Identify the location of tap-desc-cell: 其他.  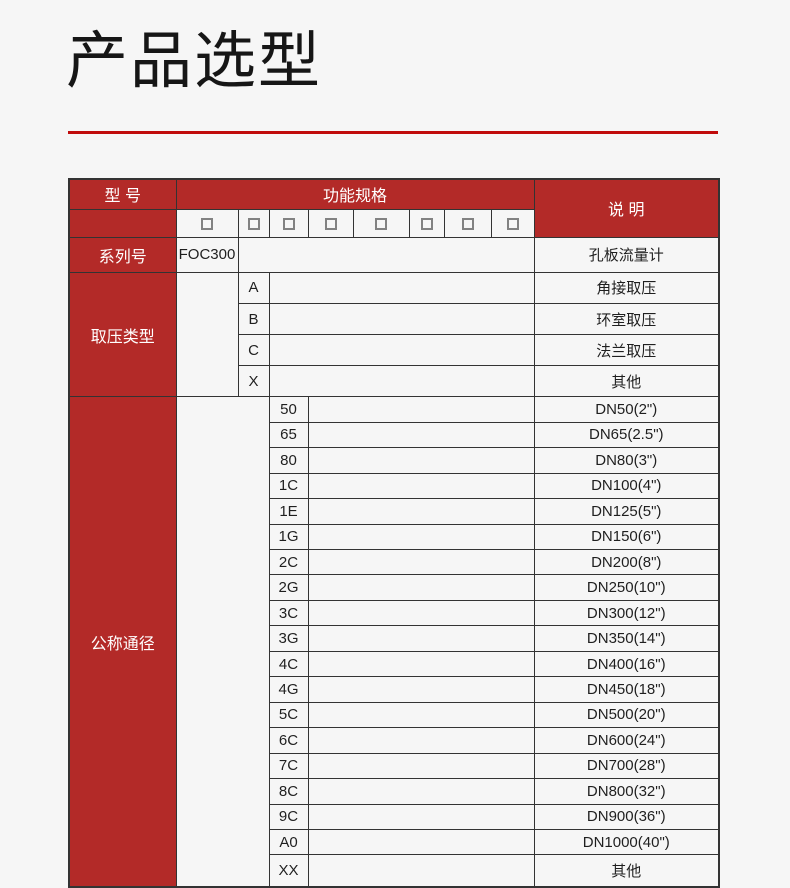
(626, 381).